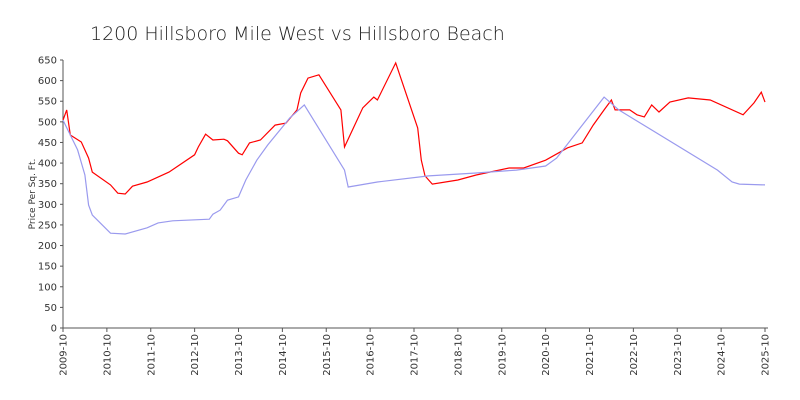  Describe the element at coordinates (678, 355) in the screenshot. I see `x-tick-label: 2023-10` at that location.